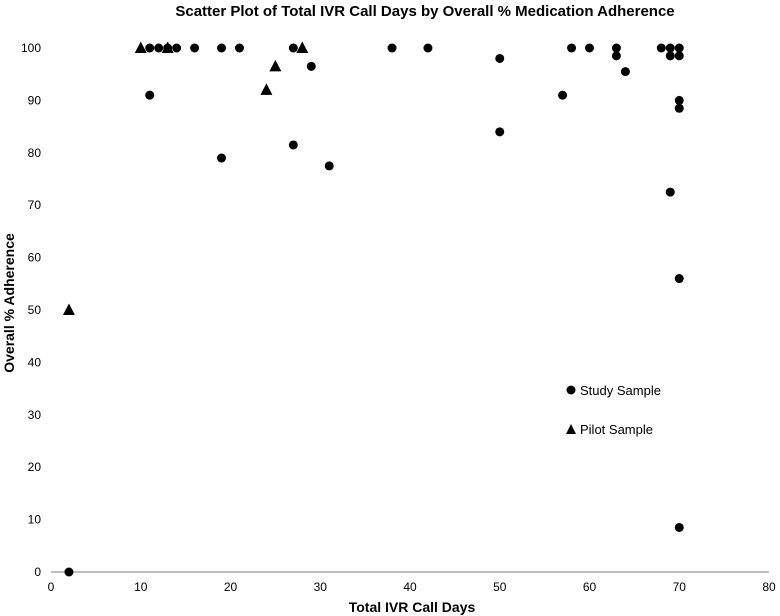 The width and height of the screenshot is (780, 616). I want to click on y-tick-label: 80, so click(35, 153).